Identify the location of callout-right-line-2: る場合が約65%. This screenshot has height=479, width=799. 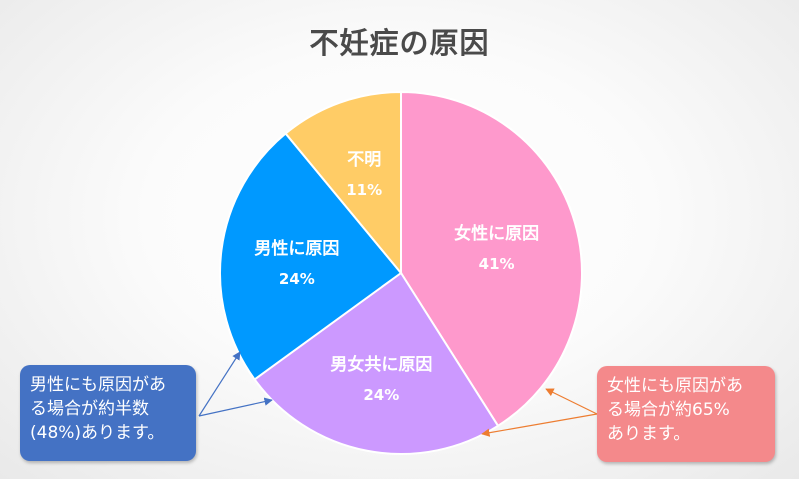
(668, 410).